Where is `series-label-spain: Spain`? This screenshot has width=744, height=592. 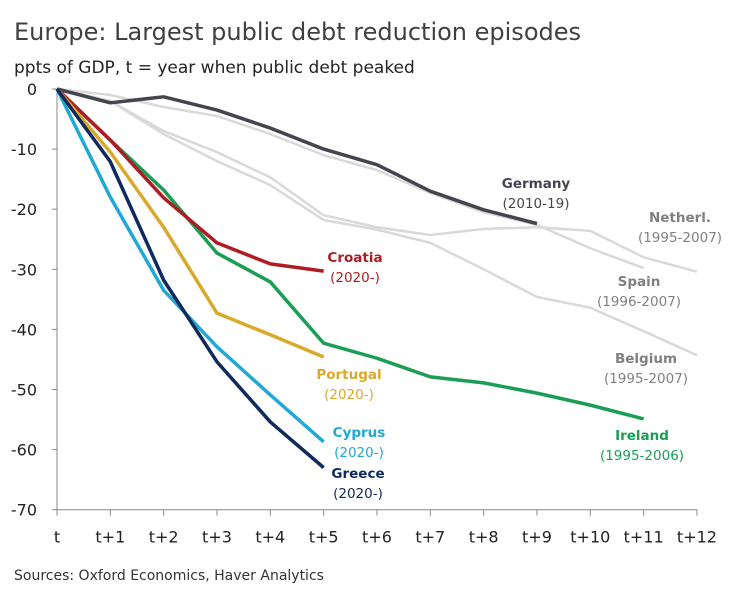
series-label-spain: Spain is located at coordinates (639, 282).